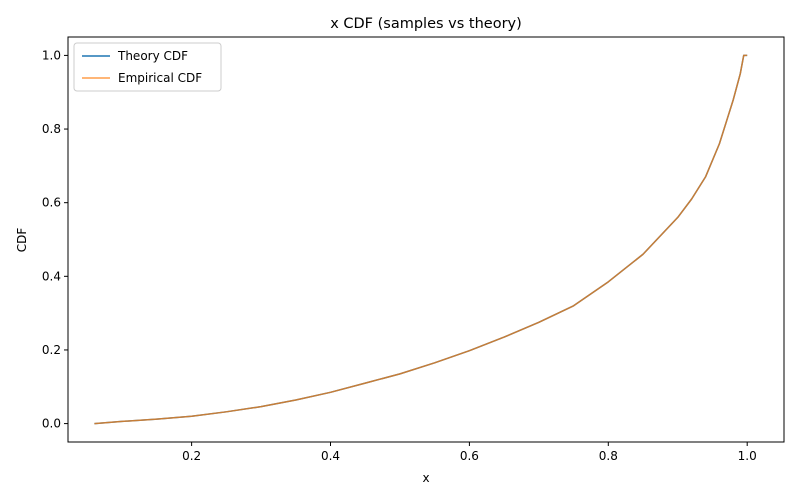 This screenshot has width=800, height=500. Describe the element at coordinates (51, 55) in the screenshot. I see `y-tick-label: 1.0` at that location.